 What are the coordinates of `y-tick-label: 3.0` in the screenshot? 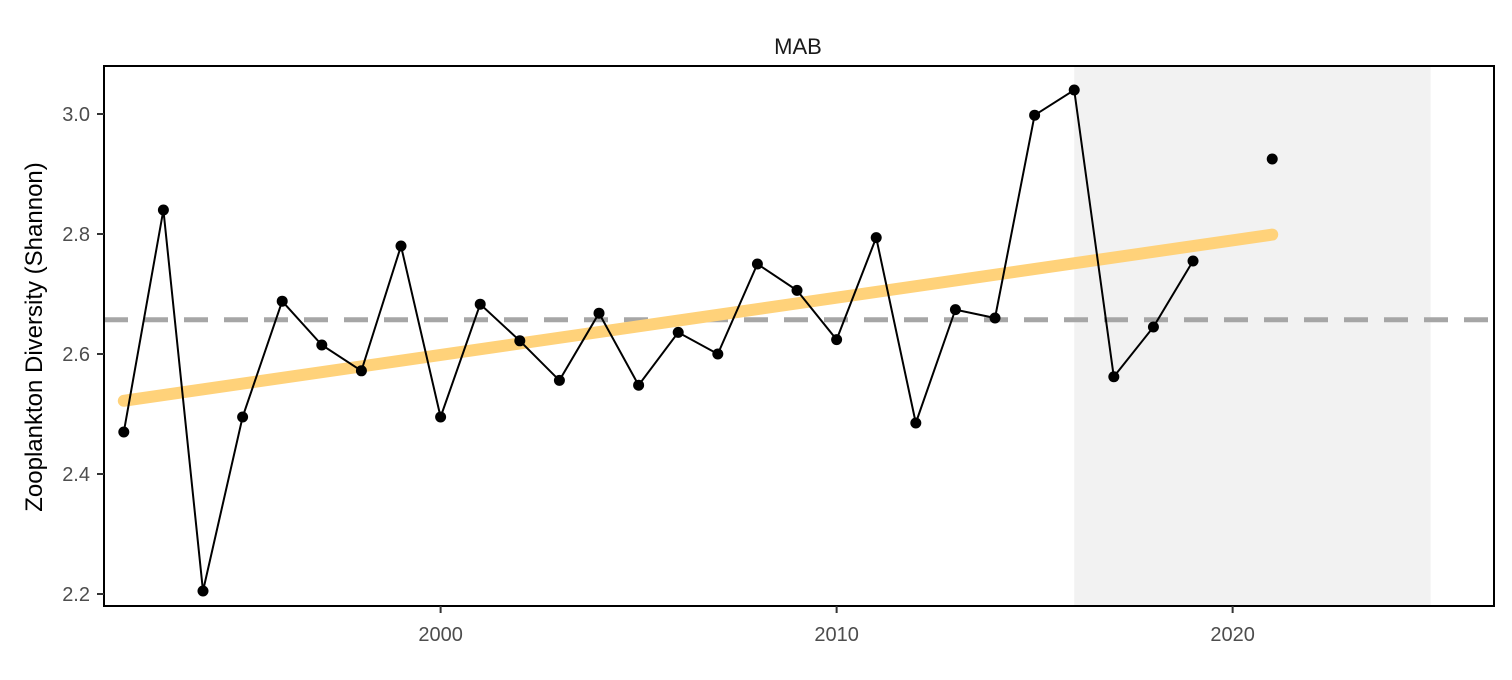 It's located at (76, 115).